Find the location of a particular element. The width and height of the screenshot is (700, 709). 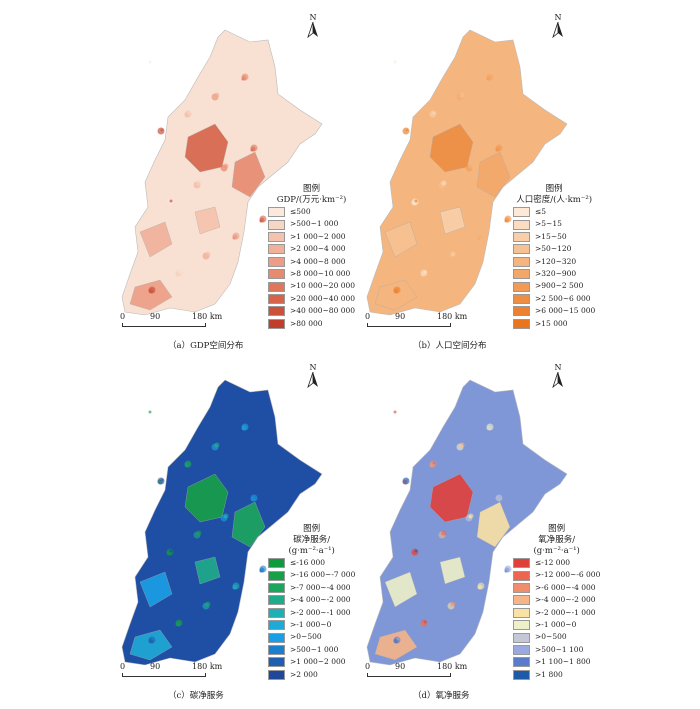

legend-label: ≤500 is located at coordinates (300, 211).